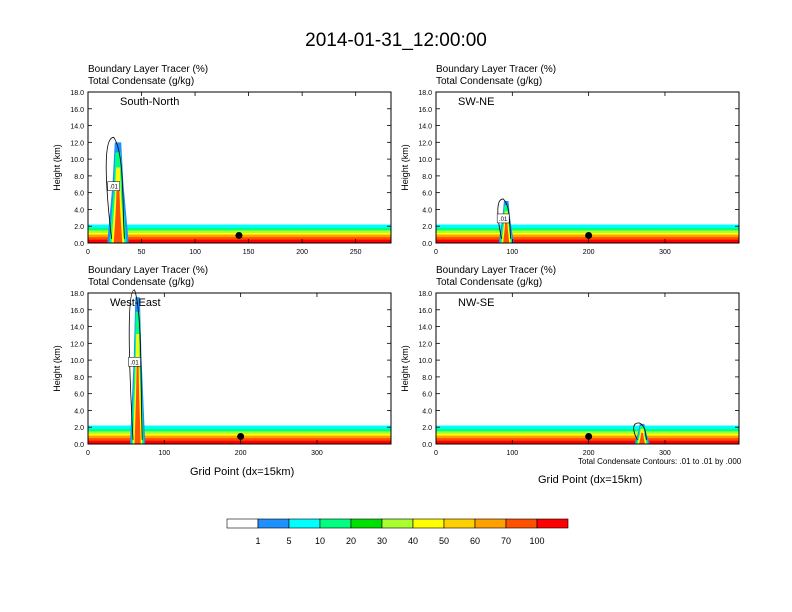 The width and height of the screenshot is (792, 612). What do you see at coordinates (150, 102) in the screenshot?
I see `section-label-sn: South-North` at bounding box center [150, 102].